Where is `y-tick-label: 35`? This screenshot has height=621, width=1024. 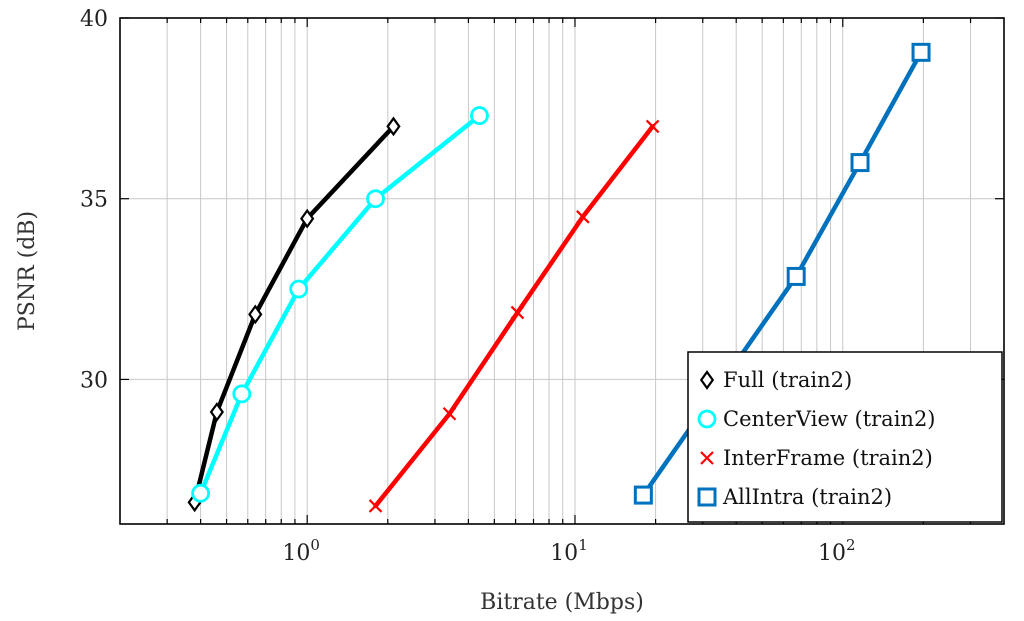 y-tick-label: 35 is located at coordinates (94, 200).